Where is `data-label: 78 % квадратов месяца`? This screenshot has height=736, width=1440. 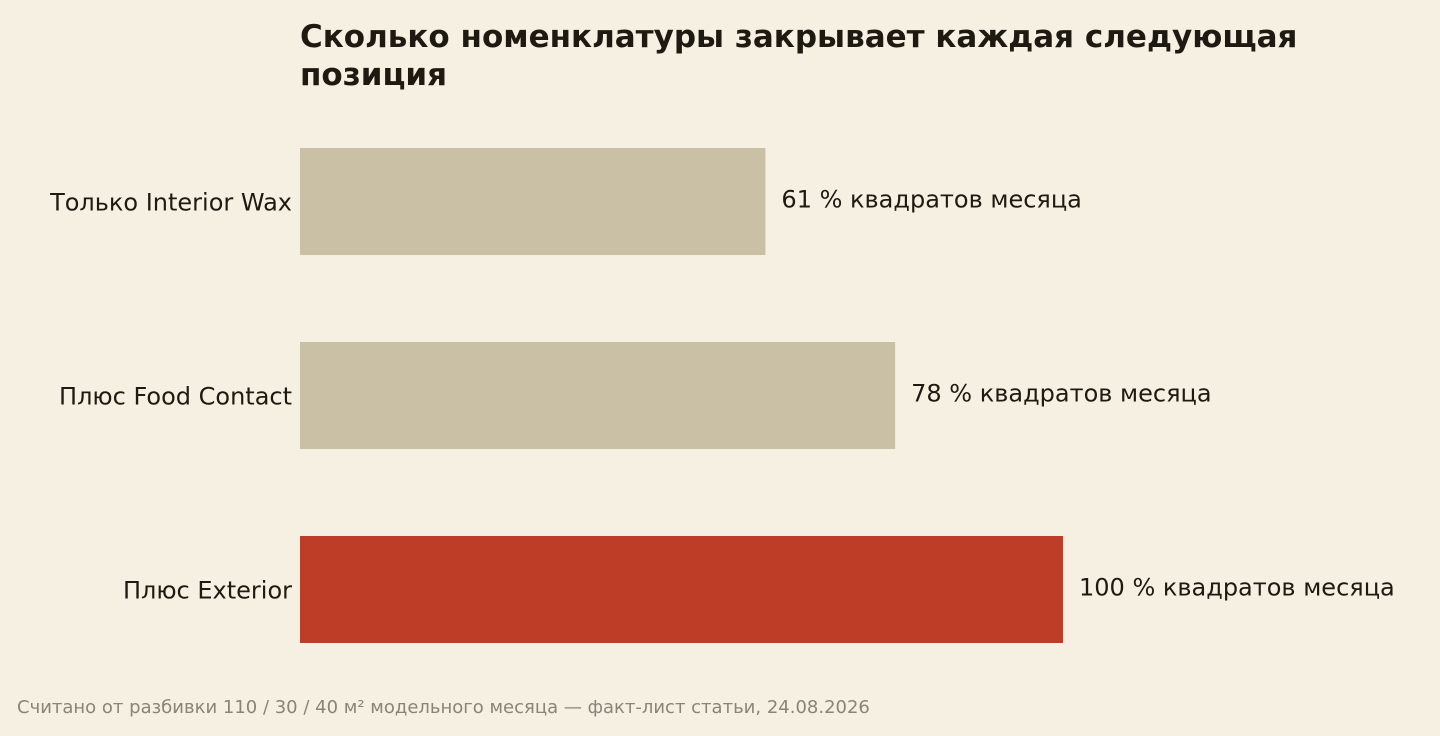 data-label: 78 % квадратов месяца is located at coordinates (1061, 394).